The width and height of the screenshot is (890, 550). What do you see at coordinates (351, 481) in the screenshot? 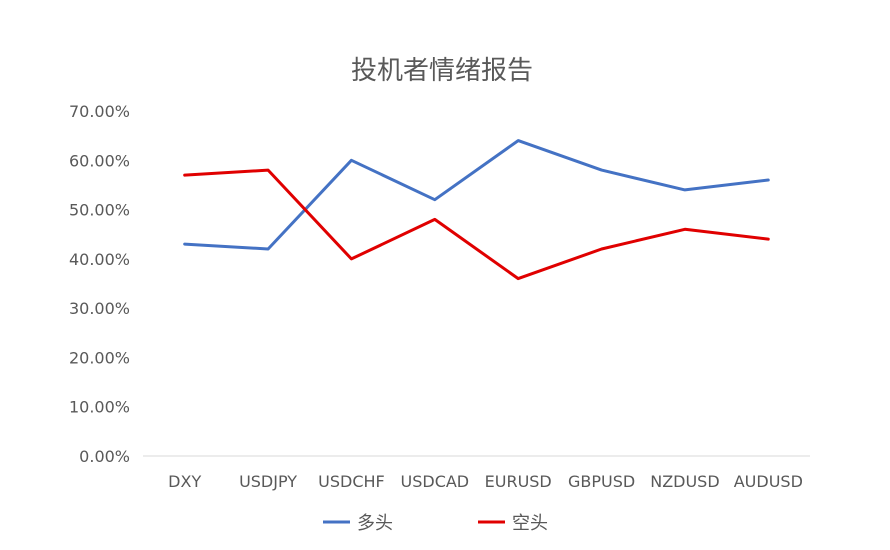
I see `x-tick-label: USDCHF` at bounding box center [351, 481].